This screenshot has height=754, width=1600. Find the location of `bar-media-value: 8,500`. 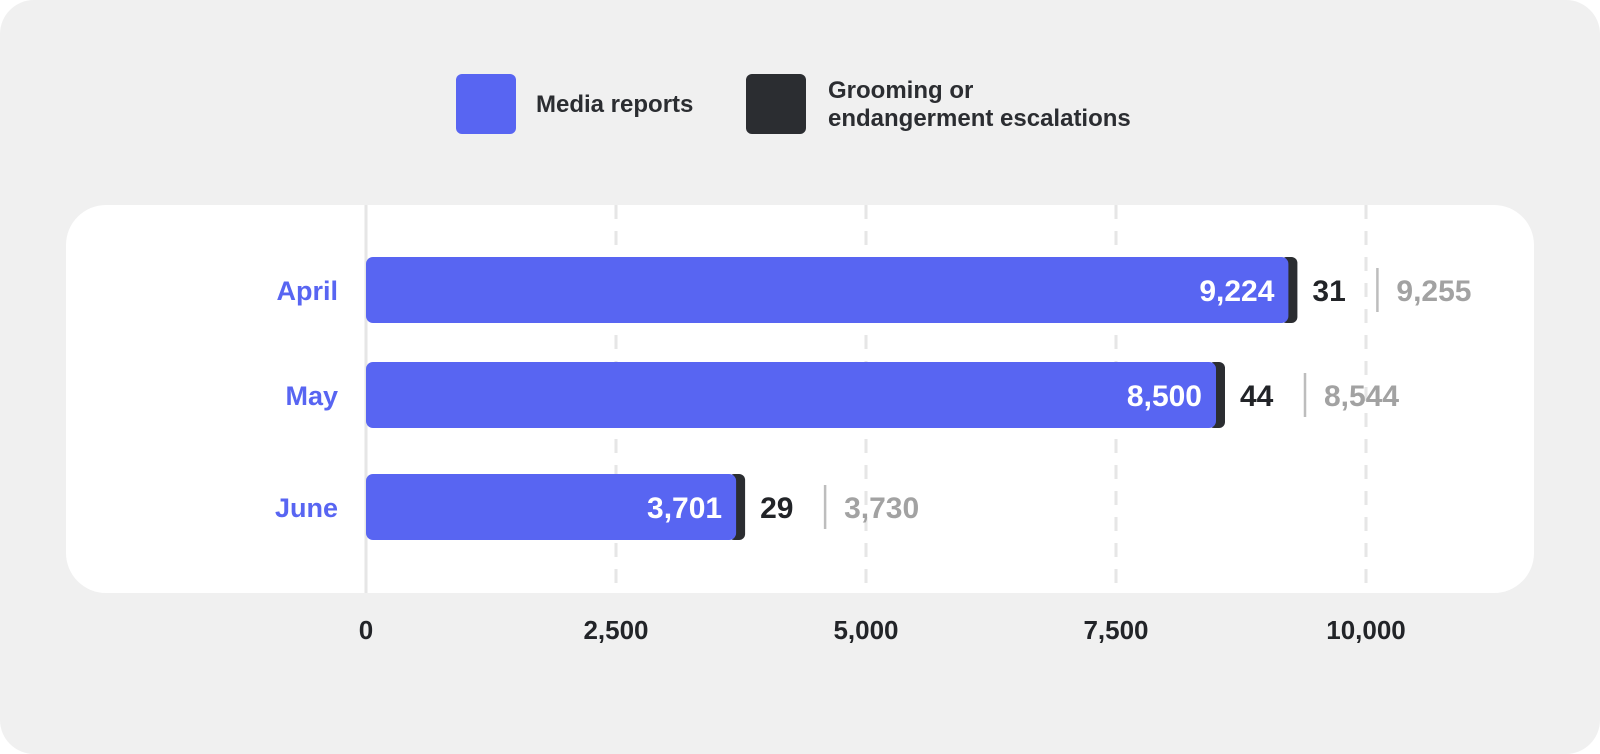

bar-media-value: 8,500 is located at coordinates (1164, 396).